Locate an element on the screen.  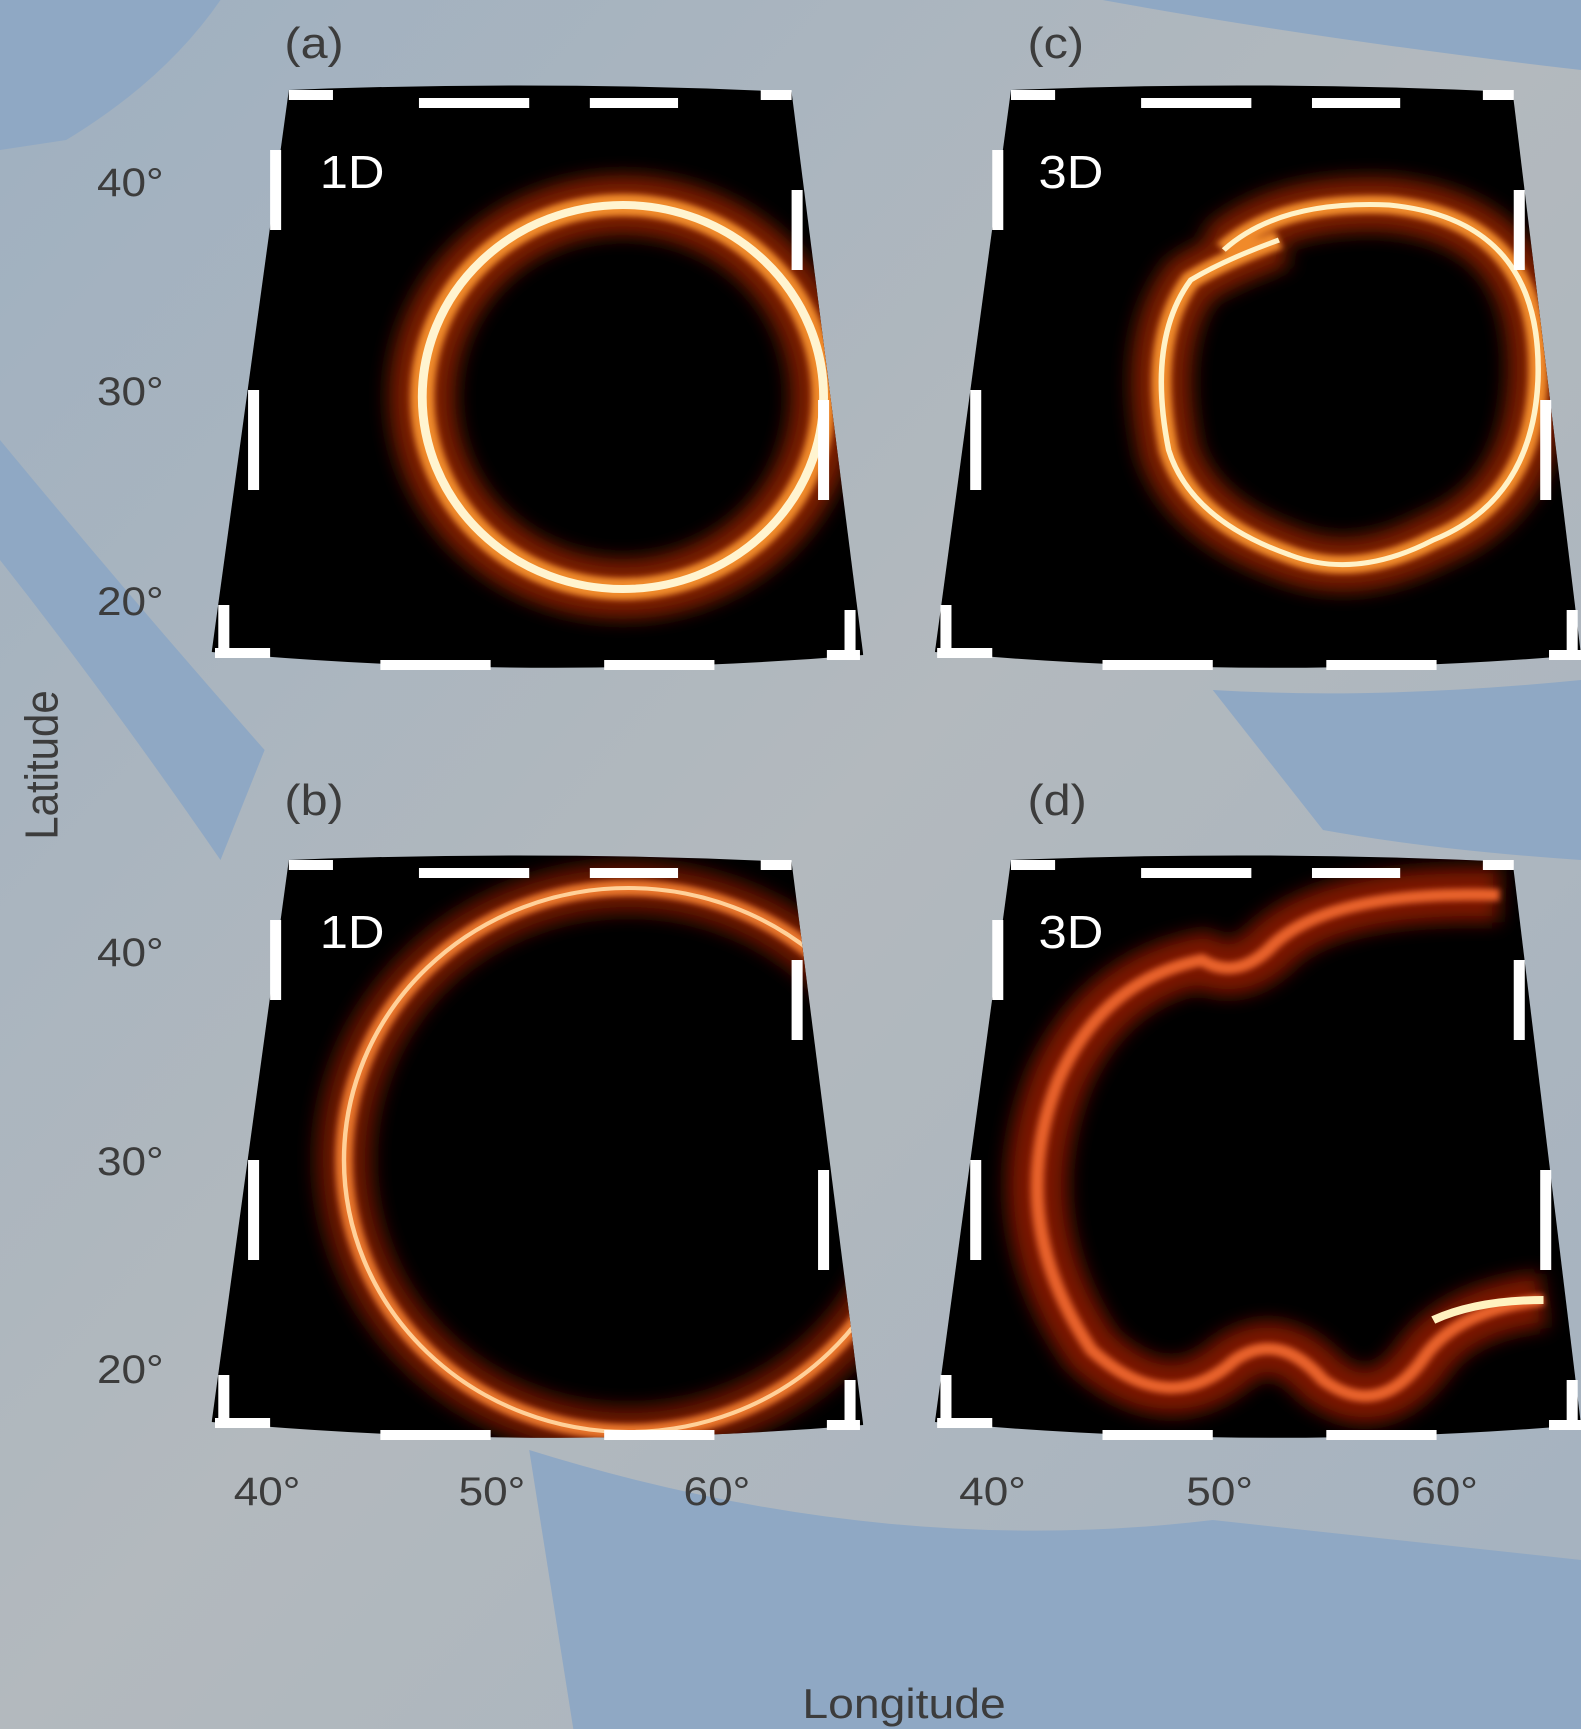
panel-a-map is located at coordinates (537, 376).